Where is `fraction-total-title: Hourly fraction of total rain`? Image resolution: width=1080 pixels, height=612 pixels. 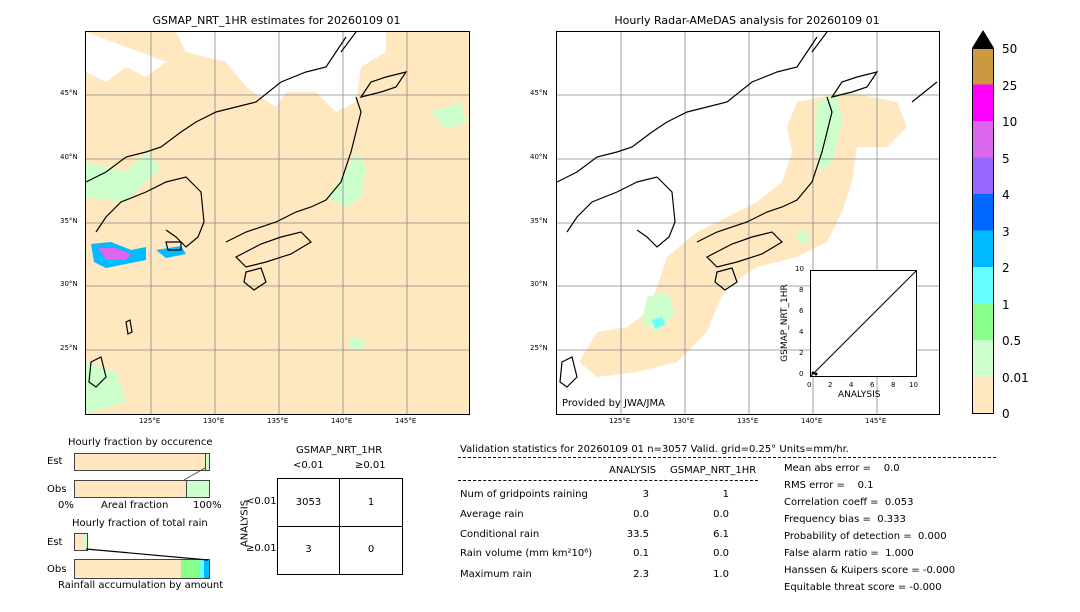
fraction-total-title: Hourly fraction of total rain is located at coordinates (140, 523).